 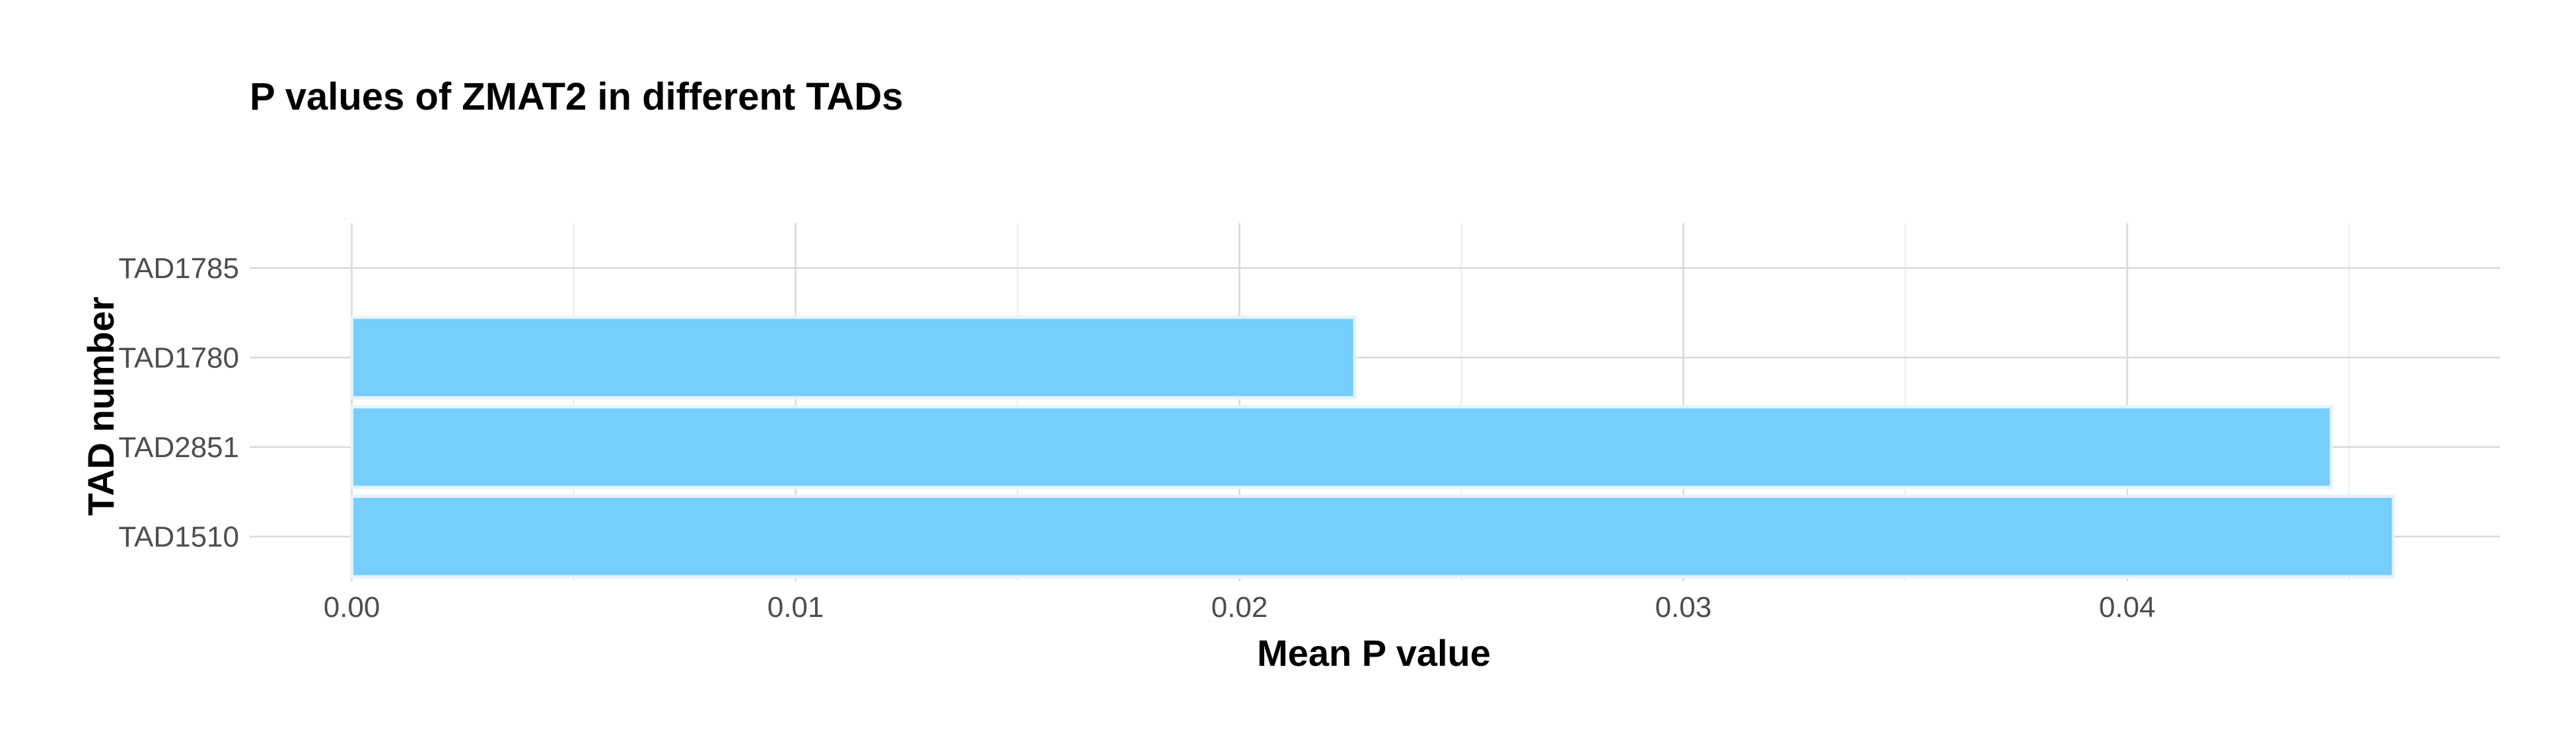 I want to click on x-axis-title: Mean P value, so click(x=1374, y=653).